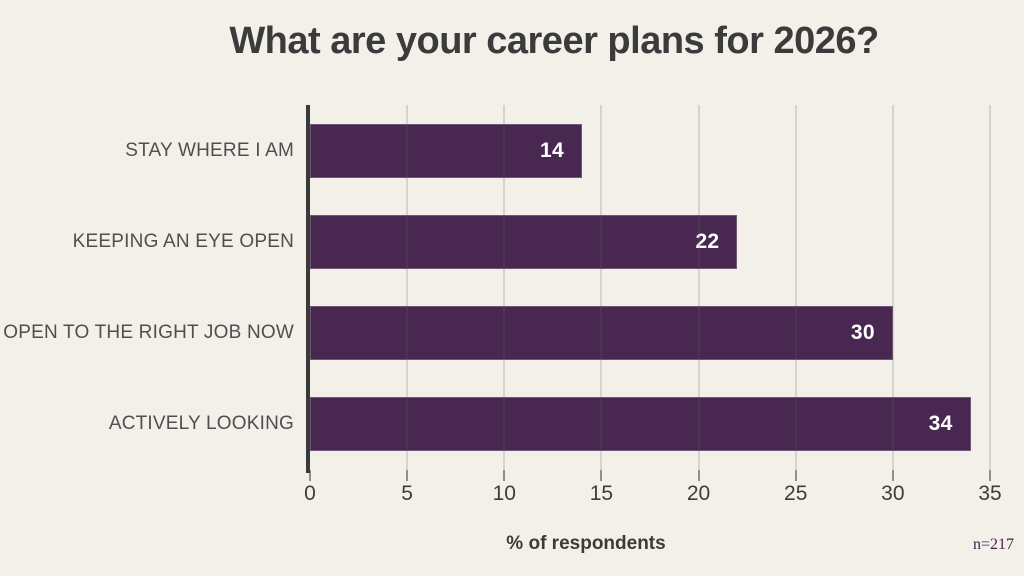 The height and width of the screenshot is (576, 1024). I want to click on chart-title: What are your career plans for 2026?, so click(554, 41).